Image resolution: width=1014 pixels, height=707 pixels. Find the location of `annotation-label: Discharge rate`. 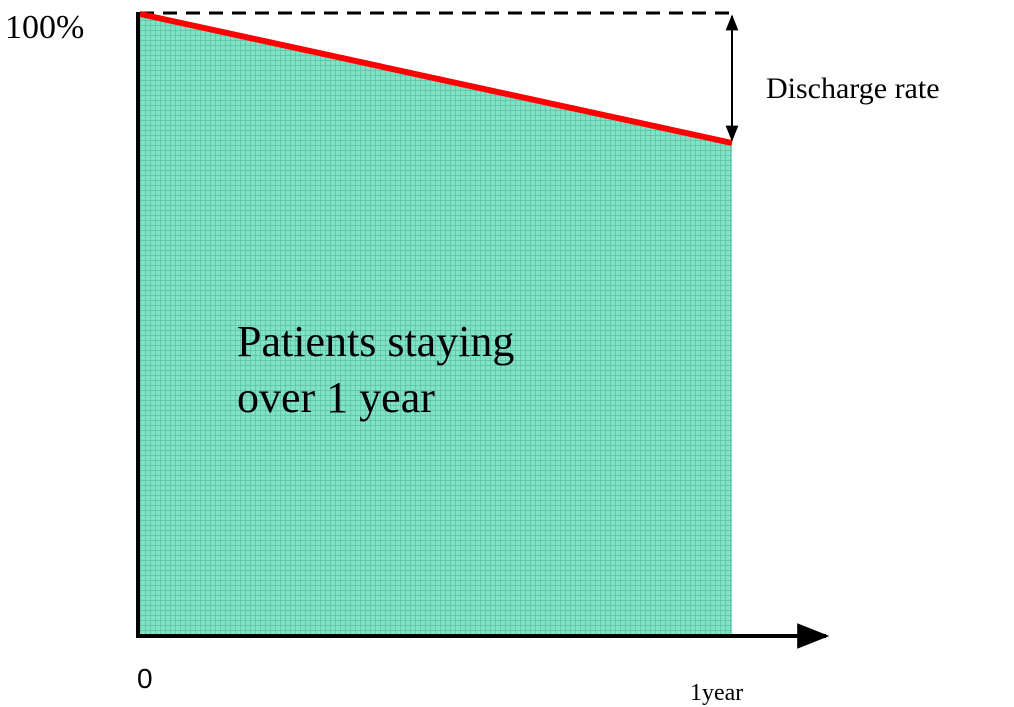

annotation-label: Discharge rate is located at coordinates (853, 88).